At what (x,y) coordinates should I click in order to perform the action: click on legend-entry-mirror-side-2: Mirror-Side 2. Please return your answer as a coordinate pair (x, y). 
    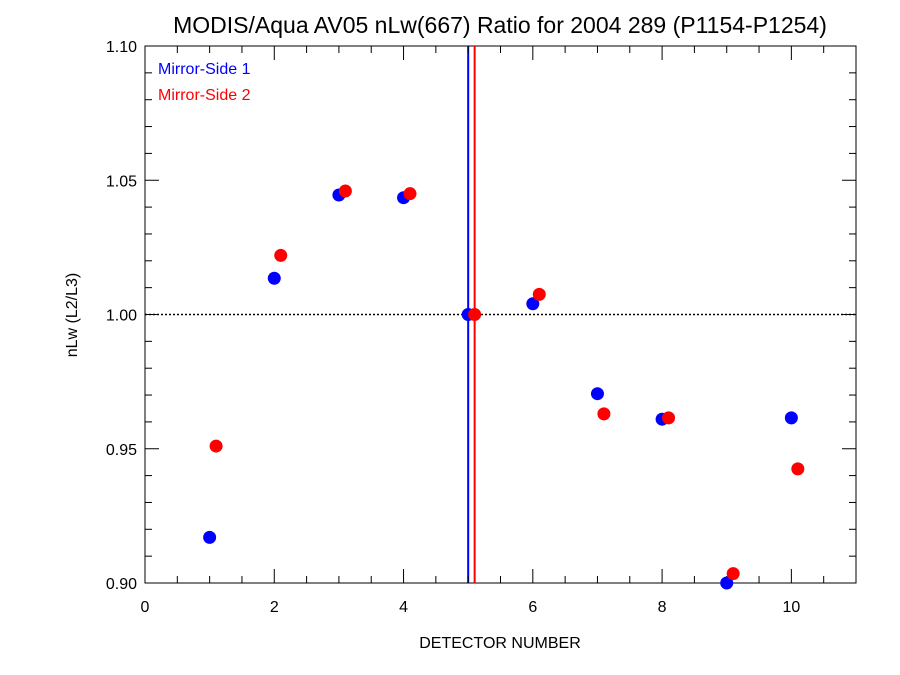
    Looking at the image, I should click on (204, 95).